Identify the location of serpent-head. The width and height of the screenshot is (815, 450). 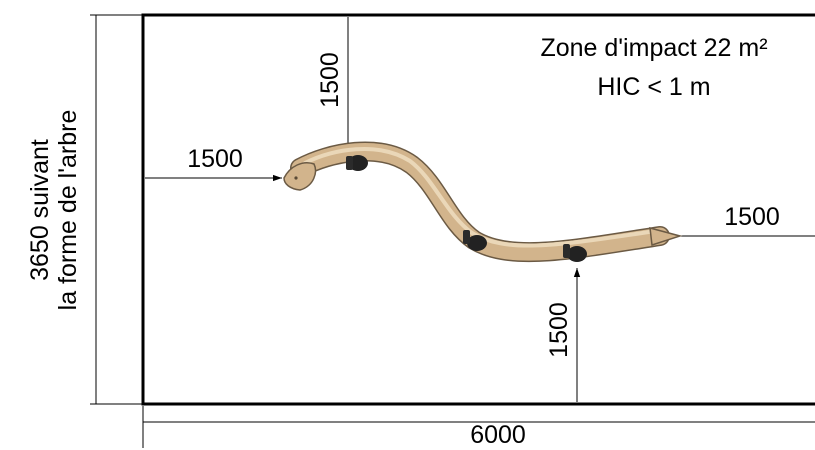
(300, 176).